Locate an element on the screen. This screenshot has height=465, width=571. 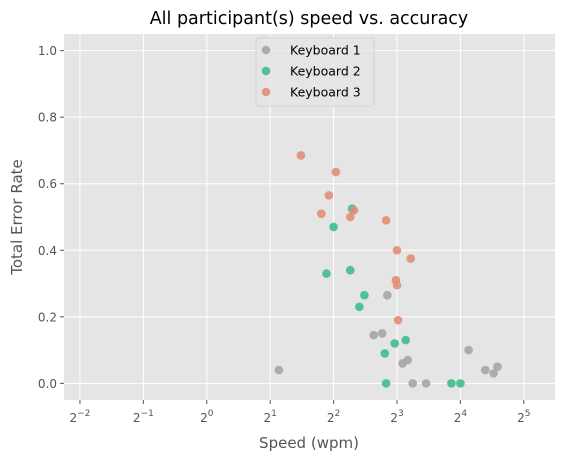
x-tick-label: 2−1 is located at coordinates (143, 417).